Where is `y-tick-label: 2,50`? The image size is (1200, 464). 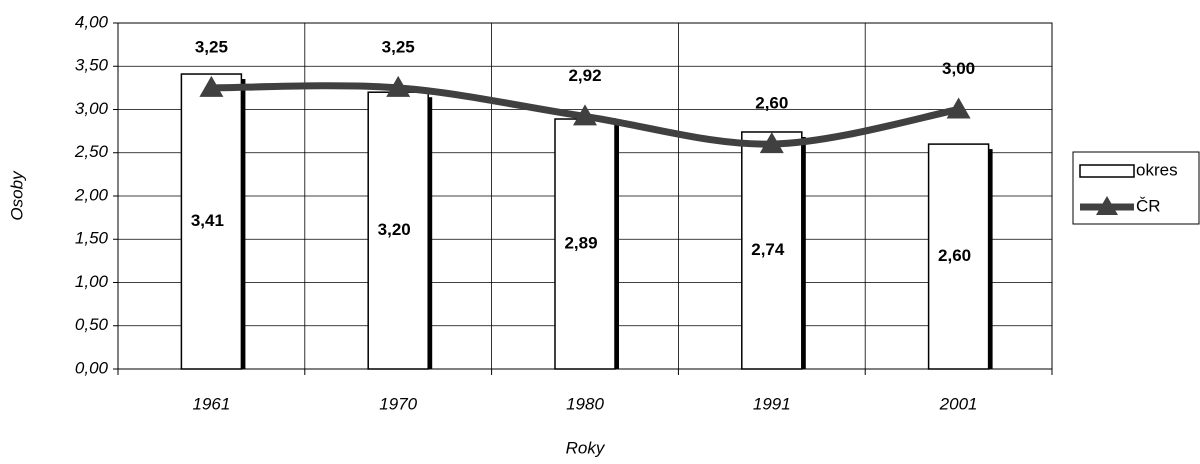 y-tick-label: 2,50 is located at coordinates (91, 151).